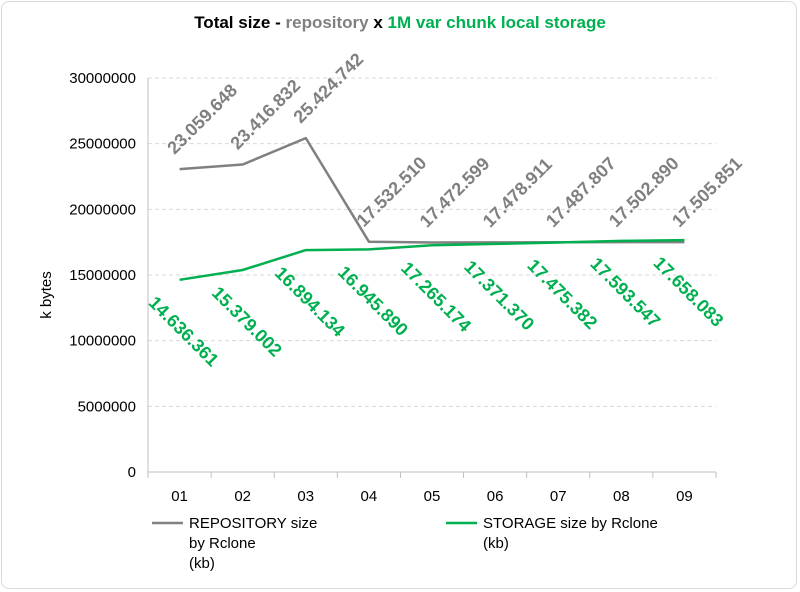  Describe the element at coordinates (378, 22) in the screenshot. I see `title-part-x: x` at that location.